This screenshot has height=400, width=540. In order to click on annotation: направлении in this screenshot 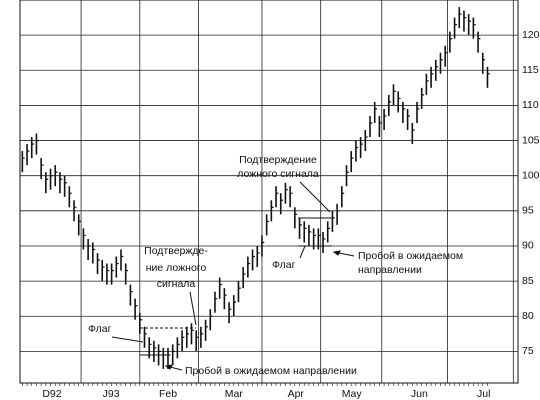, I will do `click(390, 270)`.